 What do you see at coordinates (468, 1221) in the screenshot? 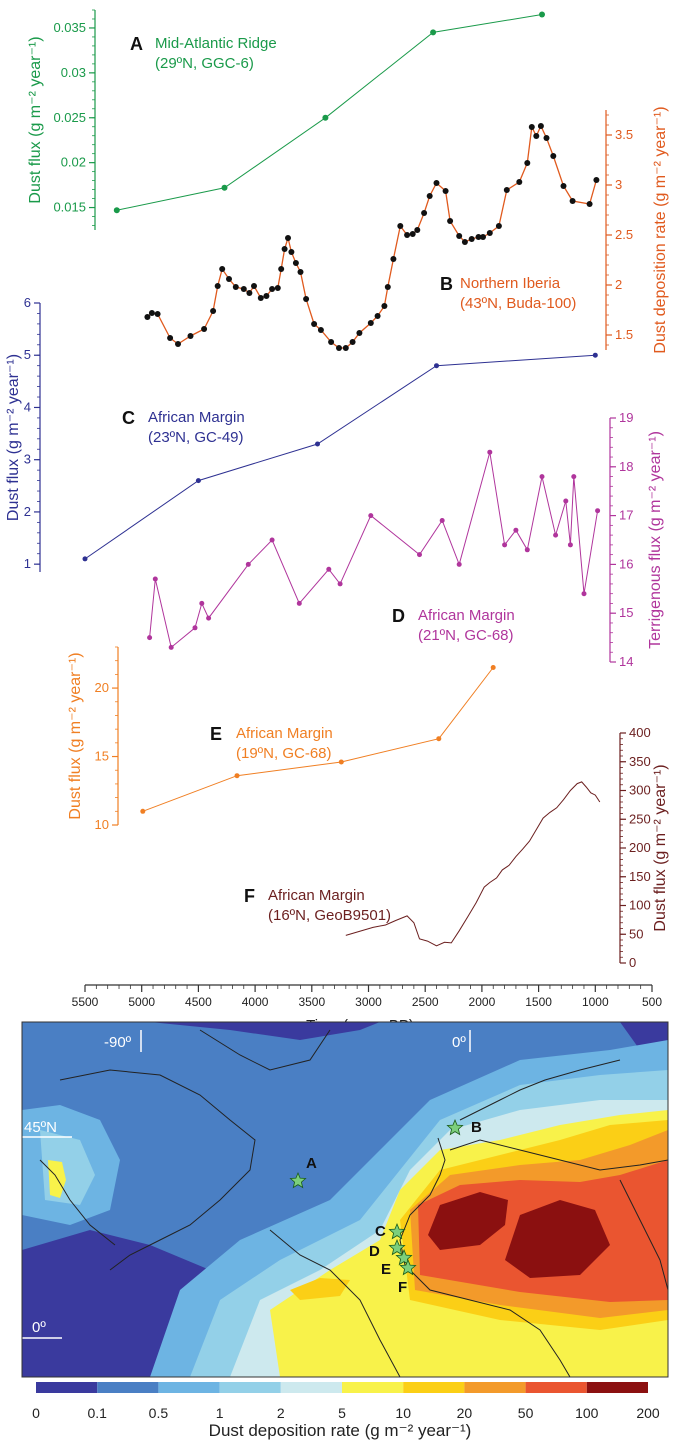
I see `map-zone-8-west` at bounding box center [468, 1221].